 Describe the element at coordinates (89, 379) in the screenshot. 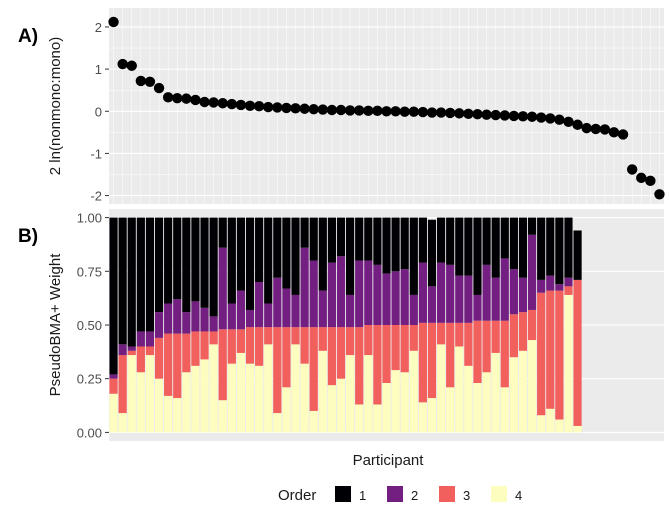

I see `panel-b-tick-label: 0.25` at that location.